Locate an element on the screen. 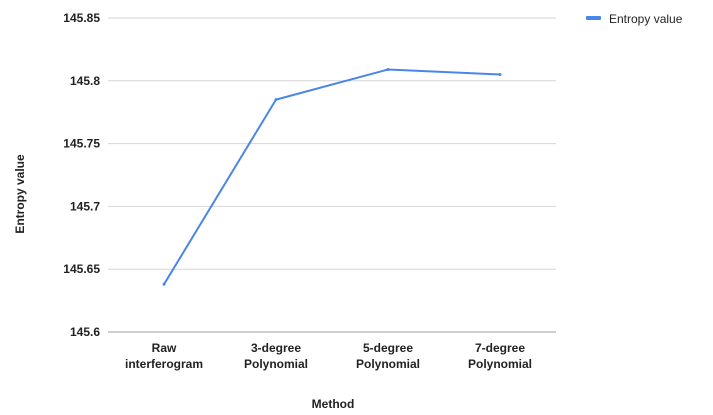 The image size is (713, 415). y-tick-label: 145.6 is located at coordinates (85, 332).